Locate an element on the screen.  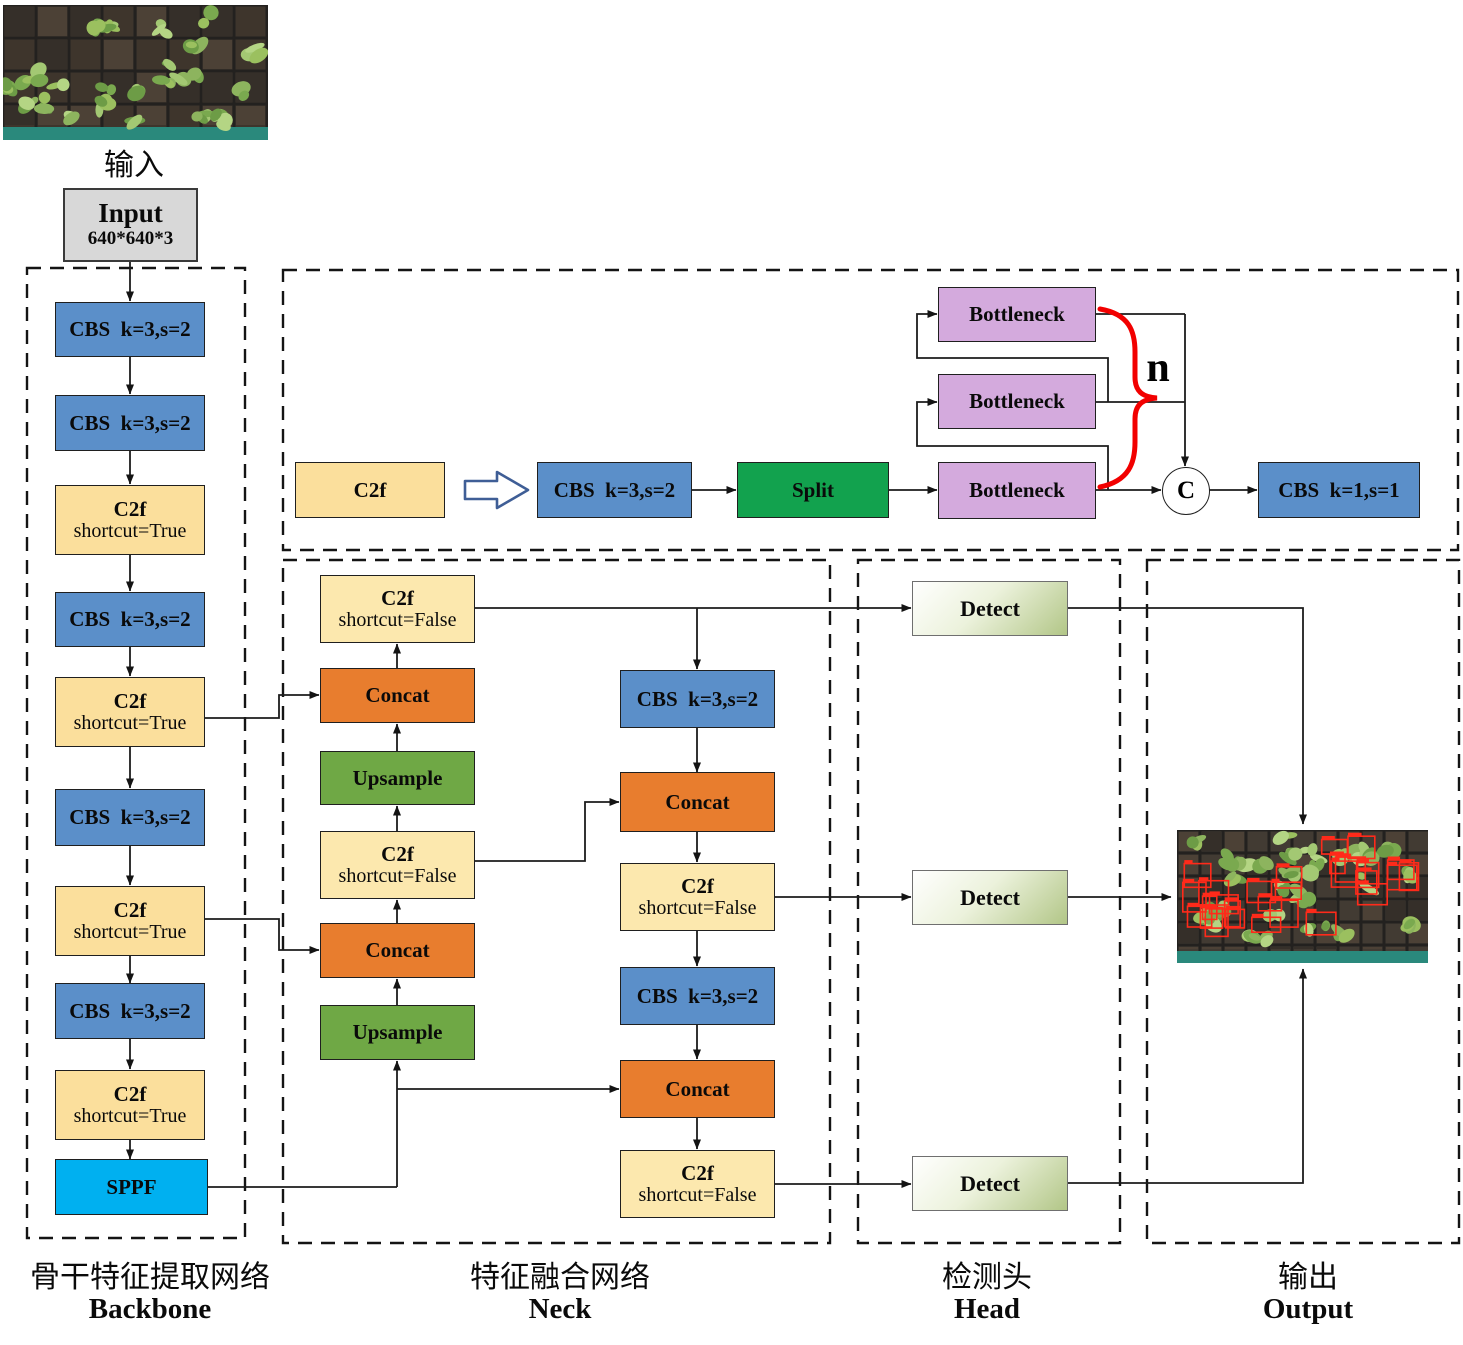
backbone-cbs-3-label: CBS k=3,s=2 is located at coordinates (130, 619).